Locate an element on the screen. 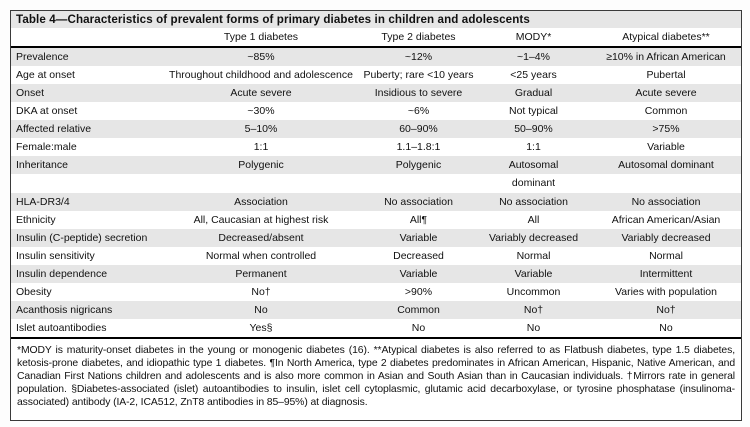 The height and width of the screenshot is (427, 750). cell-type1: No is located at coordinates (261, 310).